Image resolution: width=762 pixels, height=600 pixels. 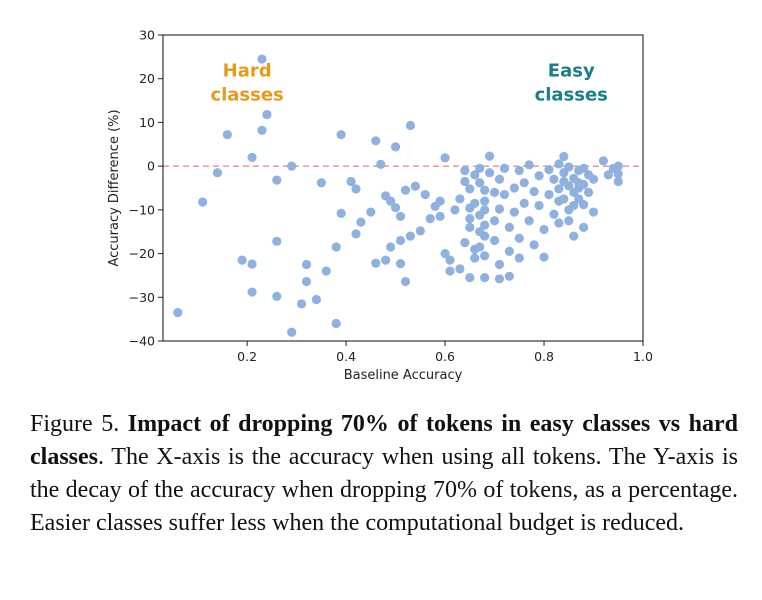 What do you see at coordinates (544, 356) in the screenshot?
I see `x-tick-label: 0.8` at bounding box center [544, 356].